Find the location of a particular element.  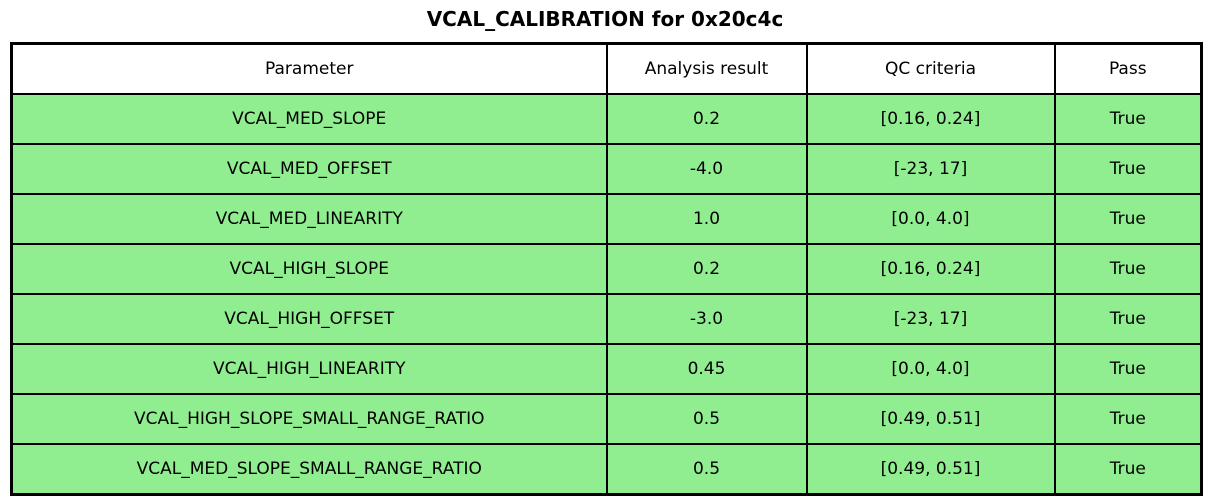

param-cell: VCAL_HIGH_OFFSET is located at coordinates (309, 319).